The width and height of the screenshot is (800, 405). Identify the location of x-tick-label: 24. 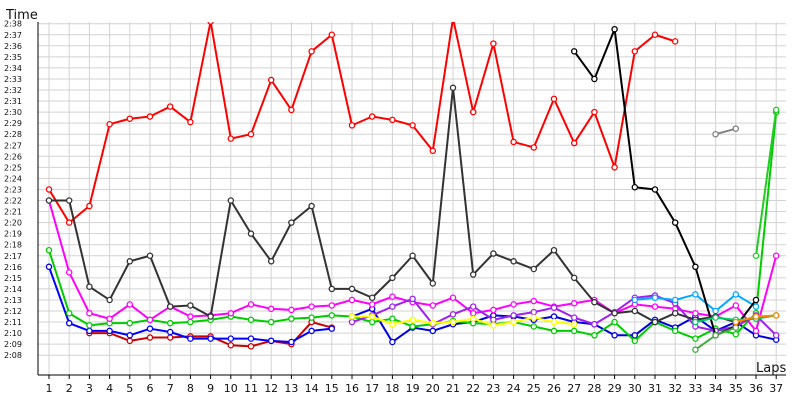
(514, 388).